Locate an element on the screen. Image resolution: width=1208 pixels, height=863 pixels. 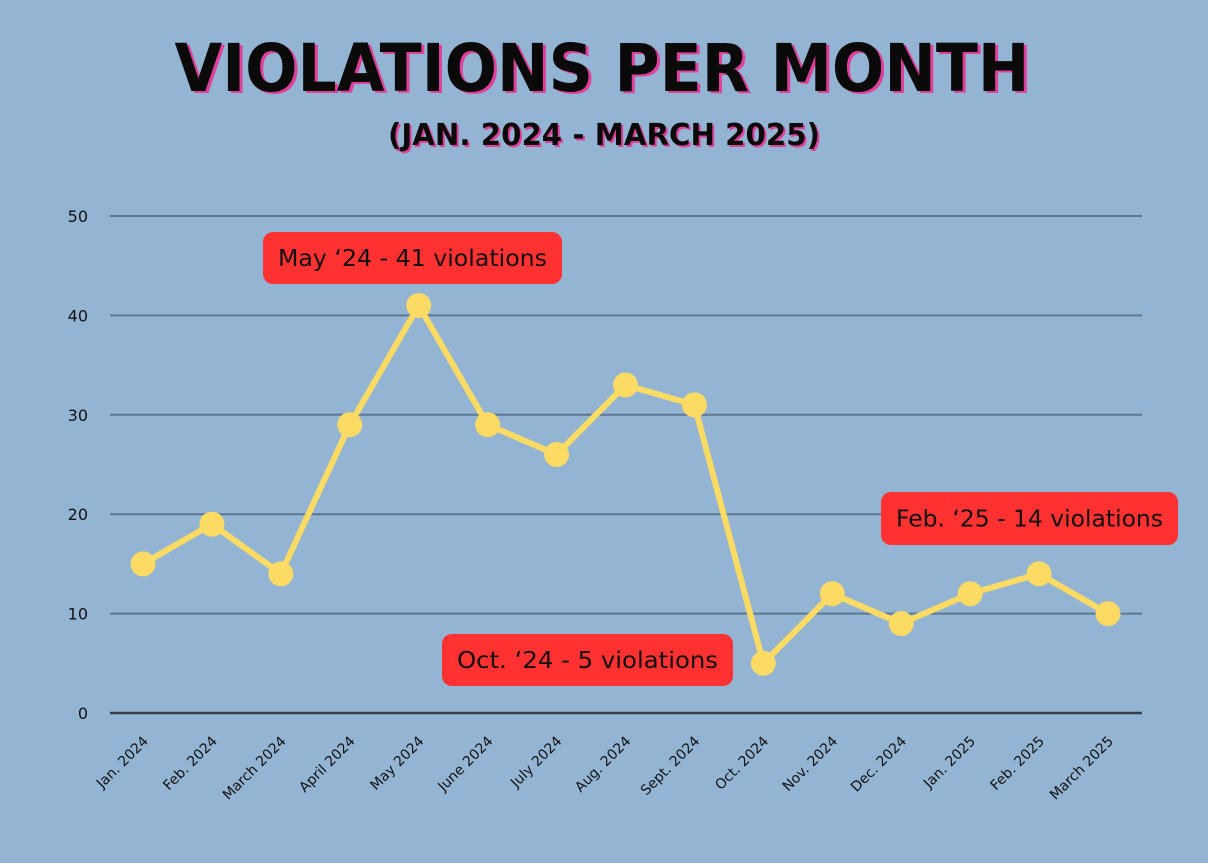
x-tick-label: March 2025 is located at coordinates (1082, 769).